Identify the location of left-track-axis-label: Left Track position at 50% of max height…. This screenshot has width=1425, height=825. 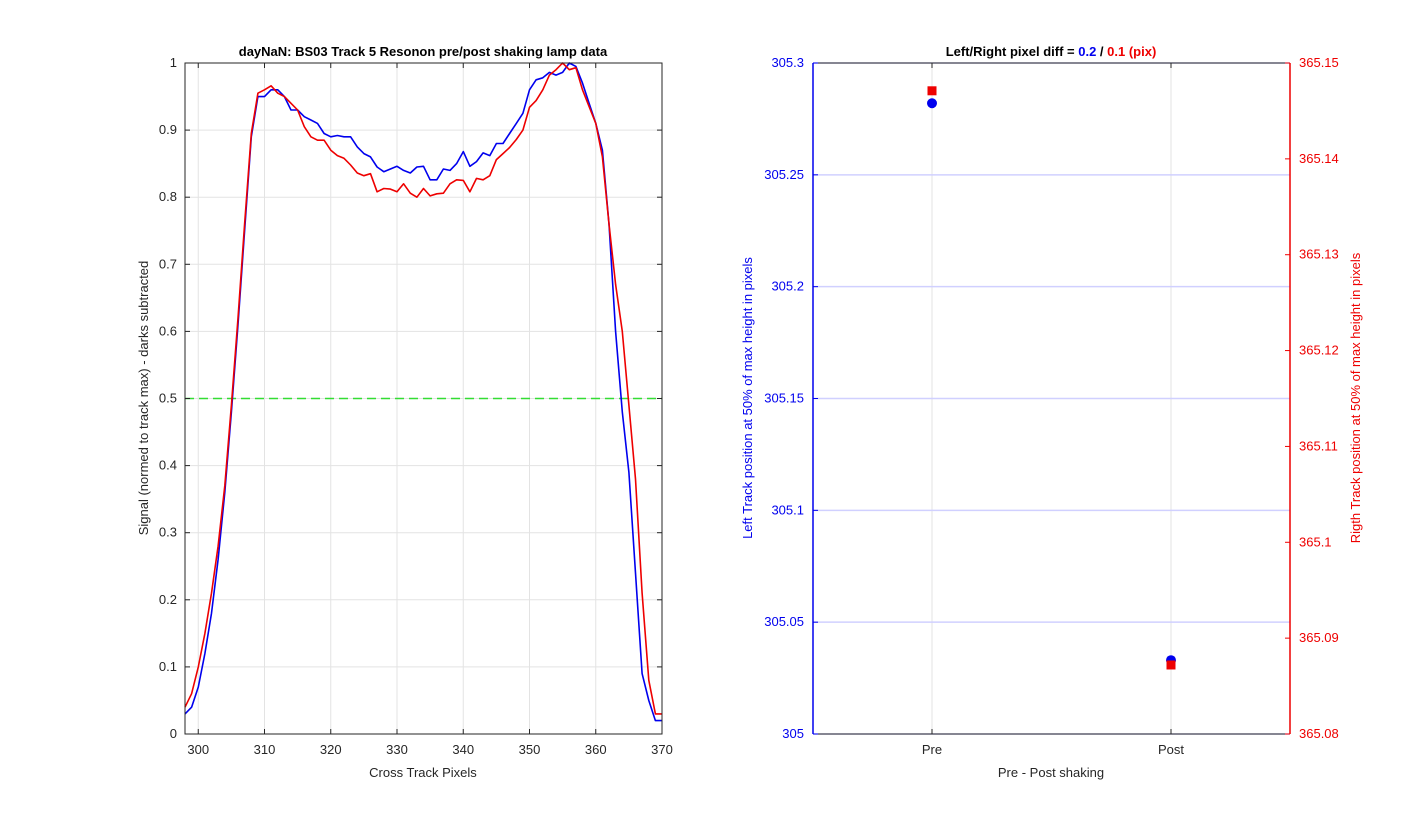
(747, 398).